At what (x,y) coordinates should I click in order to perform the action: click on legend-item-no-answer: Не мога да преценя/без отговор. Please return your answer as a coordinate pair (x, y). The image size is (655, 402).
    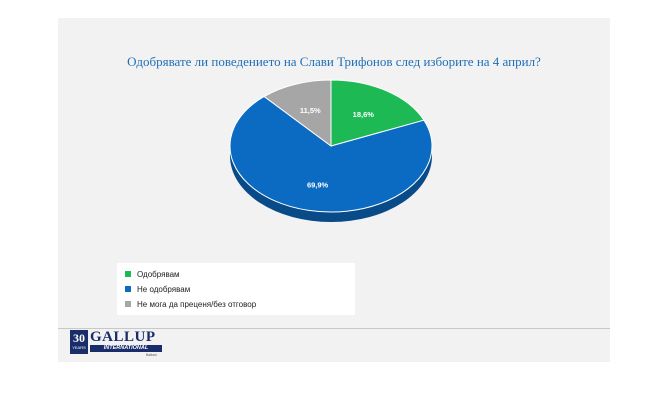
    Looking at the image, I should click on (190, 304).